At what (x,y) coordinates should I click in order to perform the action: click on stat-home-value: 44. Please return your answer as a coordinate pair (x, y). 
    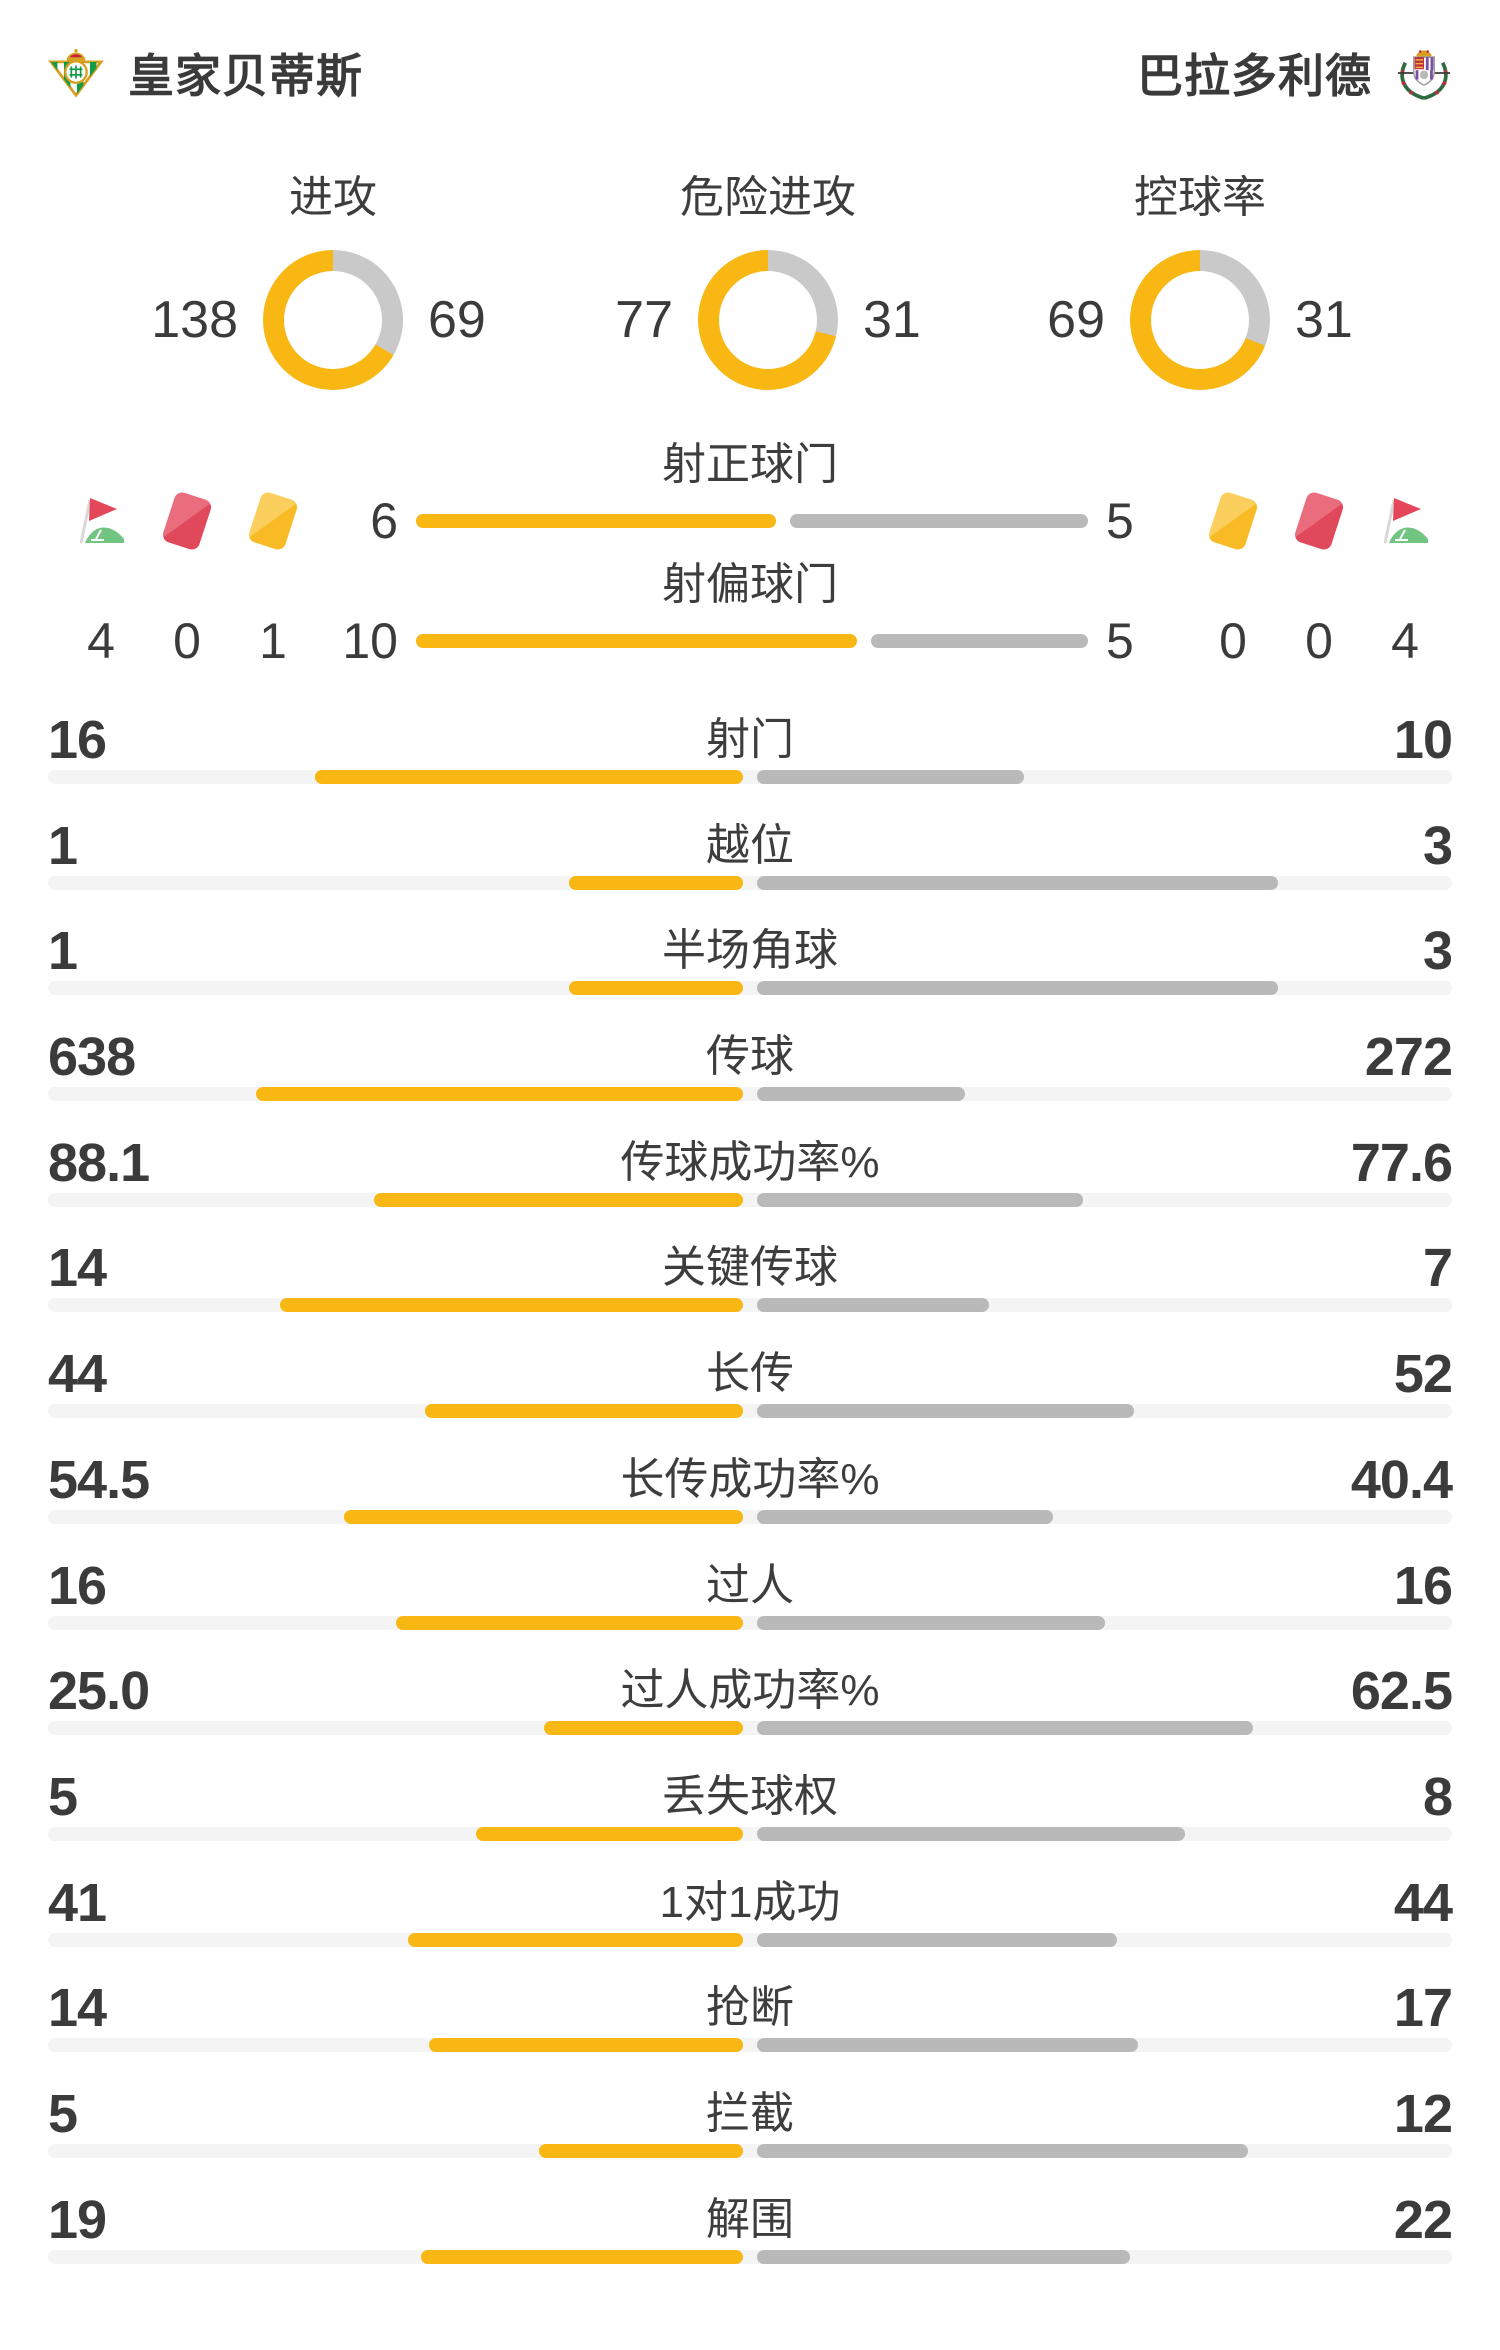
    Looking at the image, I should click on (77, 1374).